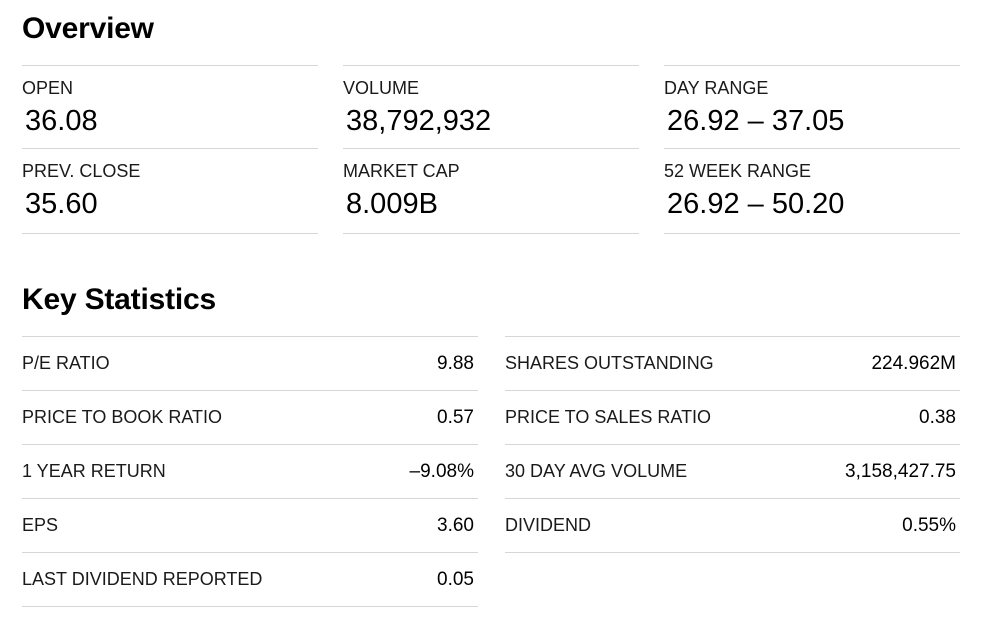  What do you see at coordinates (81, 171) in the screenshot?
I see `overview-label: PREV. CLOSE` at bounding box center [81, 171].